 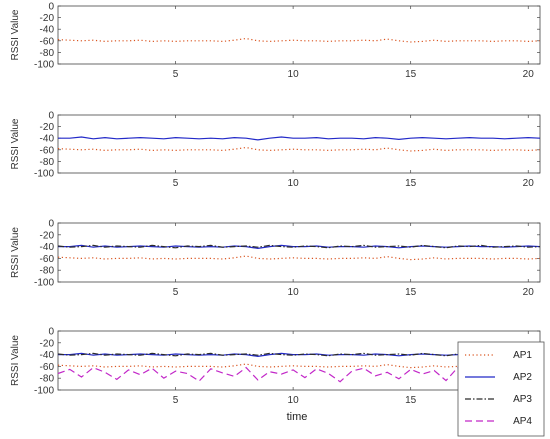 I want to click on legend-entry-ap4: AP4, so click(x=498, y=421).